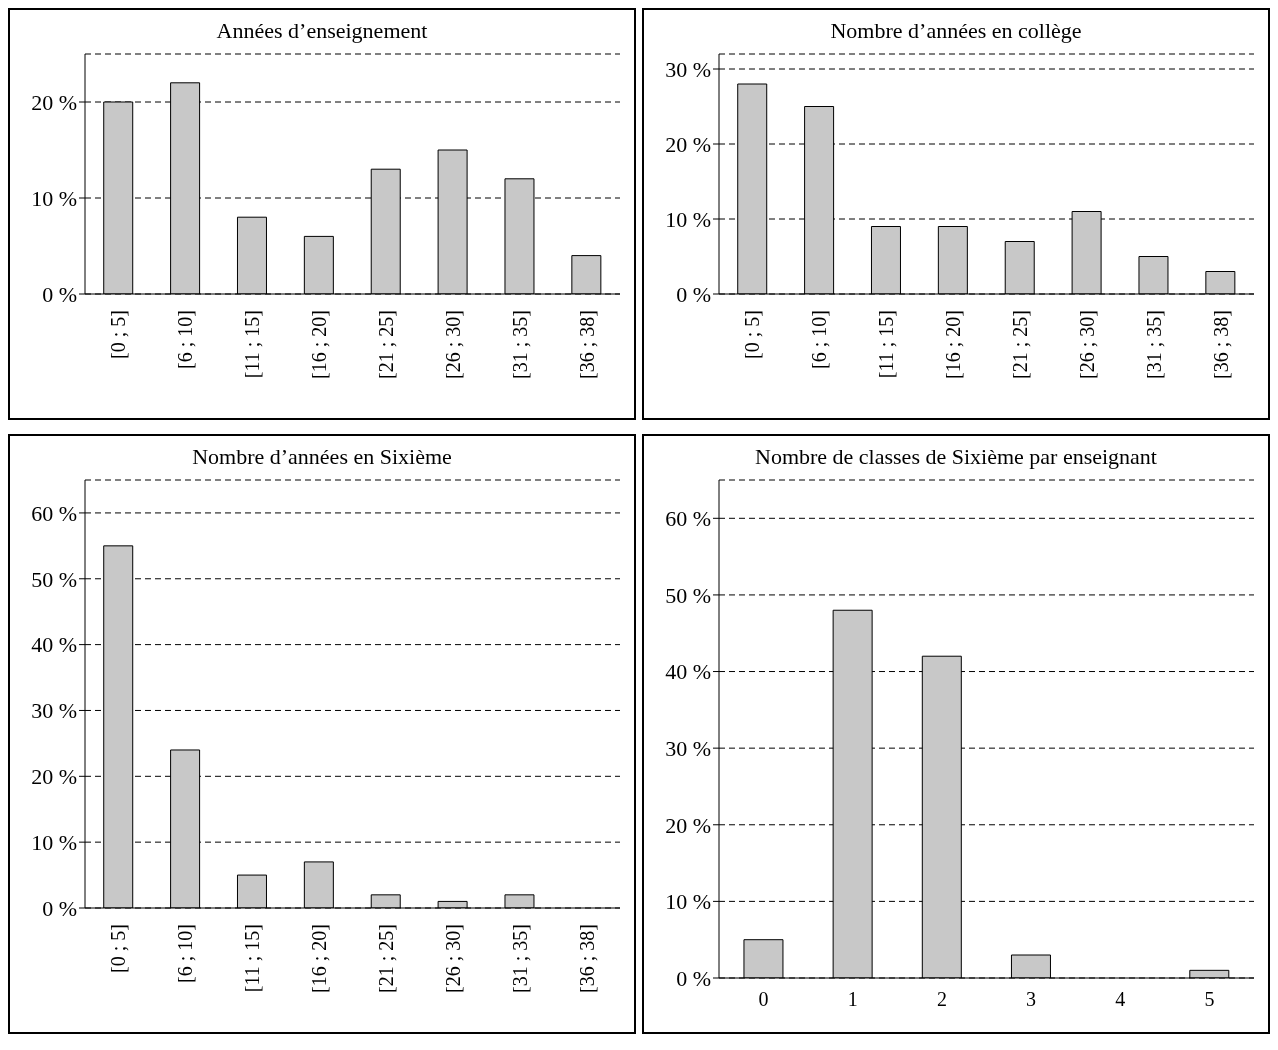 This screenshot has height=1050, width=1278. Describe the element at coordinates (852, 999) in the screenshot. I see `x-tick-label: 1` at that location.